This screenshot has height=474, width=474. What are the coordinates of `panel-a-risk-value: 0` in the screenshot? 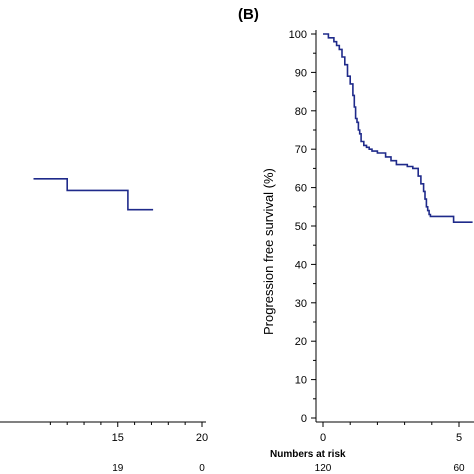 It's located at (202, 468).